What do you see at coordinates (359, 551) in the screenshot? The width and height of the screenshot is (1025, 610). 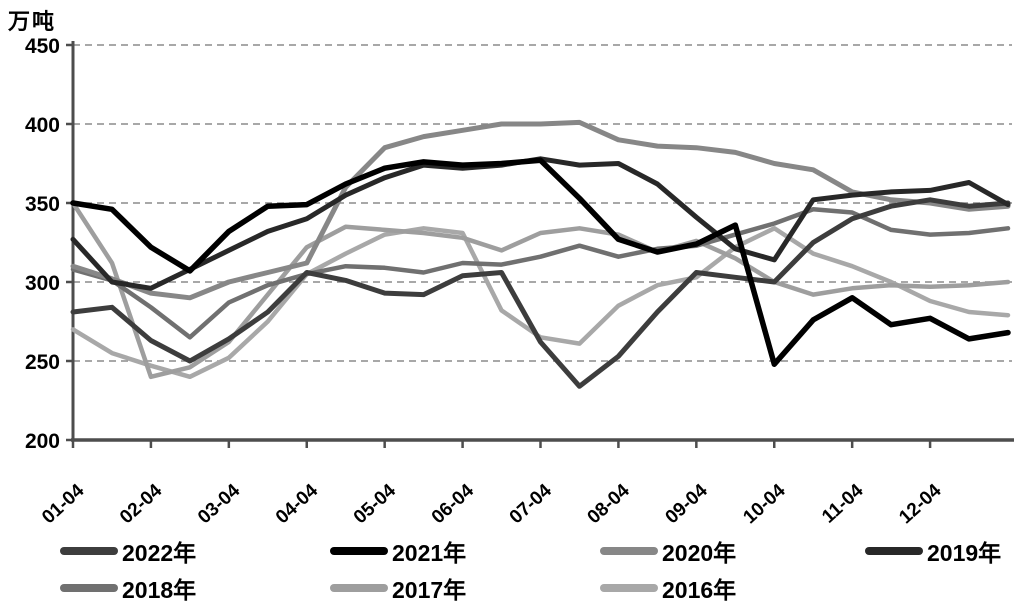 I see `legend-swatch-2021` at bounding box center [359, 551].